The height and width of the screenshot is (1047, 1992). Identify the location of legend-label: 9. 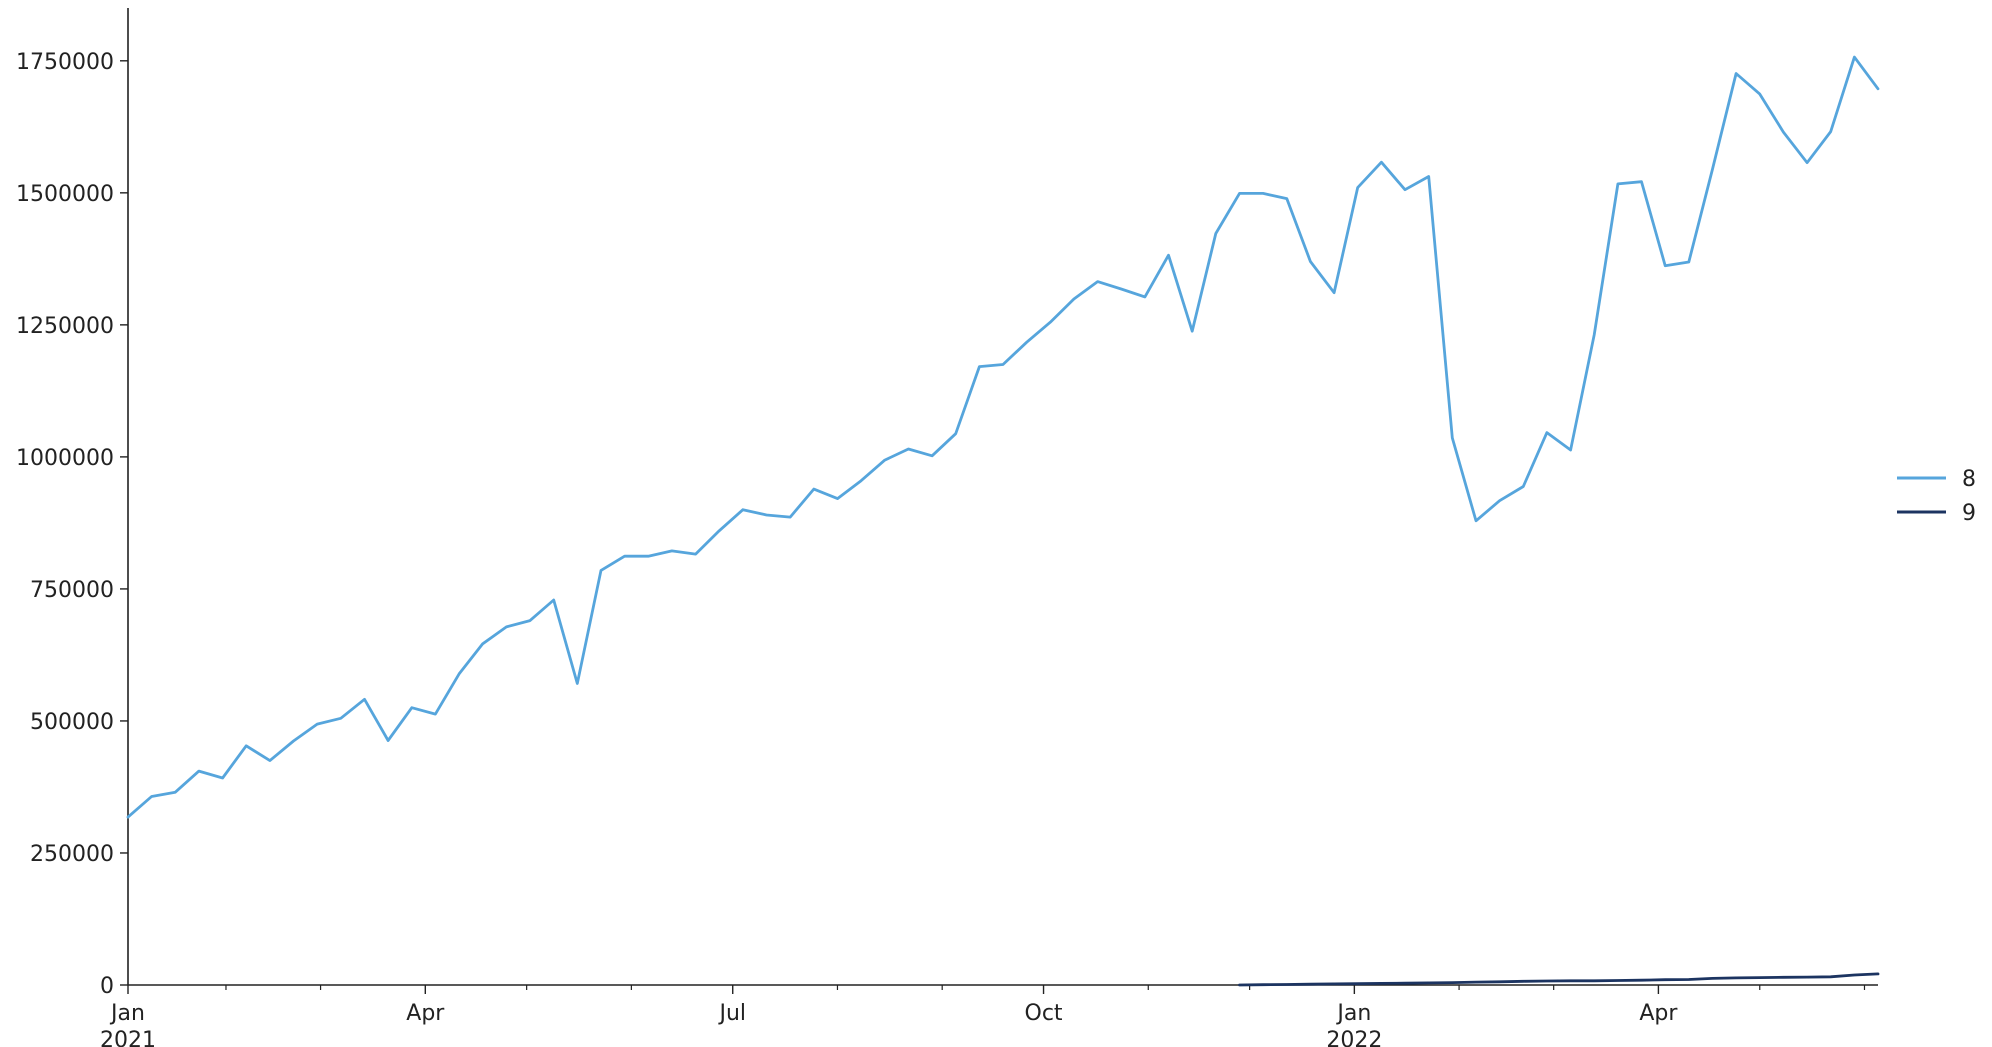
(1969, 513).